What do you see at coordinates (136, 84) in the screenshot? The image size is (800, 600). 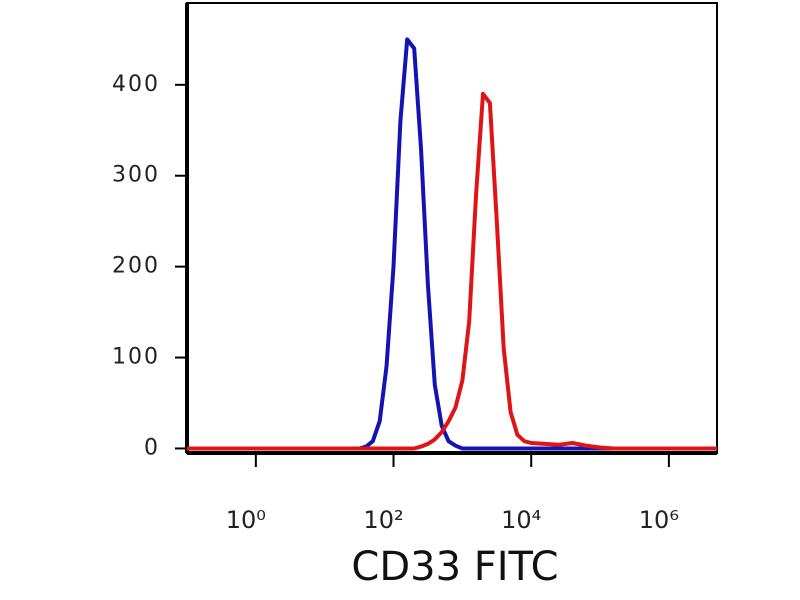 I see `y-tick-label: 400` at bounding box center [136, 84].